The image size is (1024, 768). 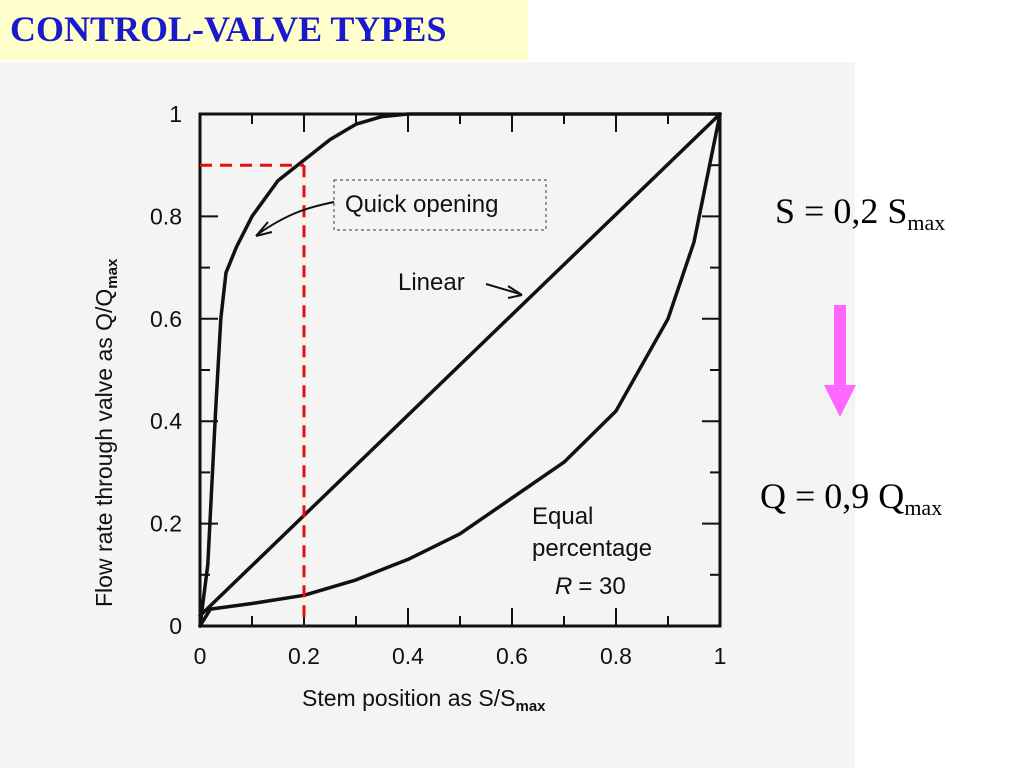 I want to click on x-axis-label: Stem position as S/Smax, so click(x=424, y=700).